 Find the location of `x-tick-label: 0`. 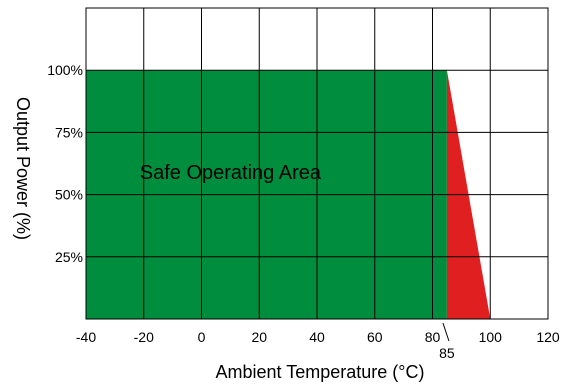

x-tick-label: 0 is located at coordinates (202, 337).